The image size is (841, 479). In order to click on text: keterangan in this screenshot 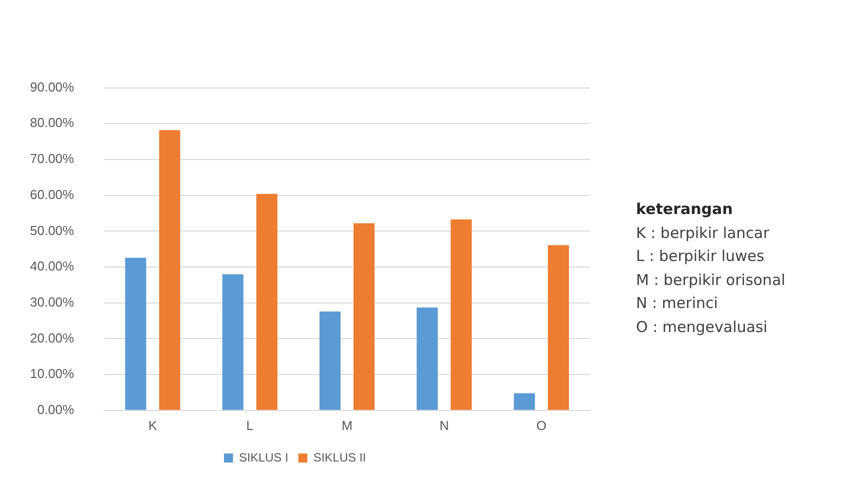, I will do `click(685, 209)`.